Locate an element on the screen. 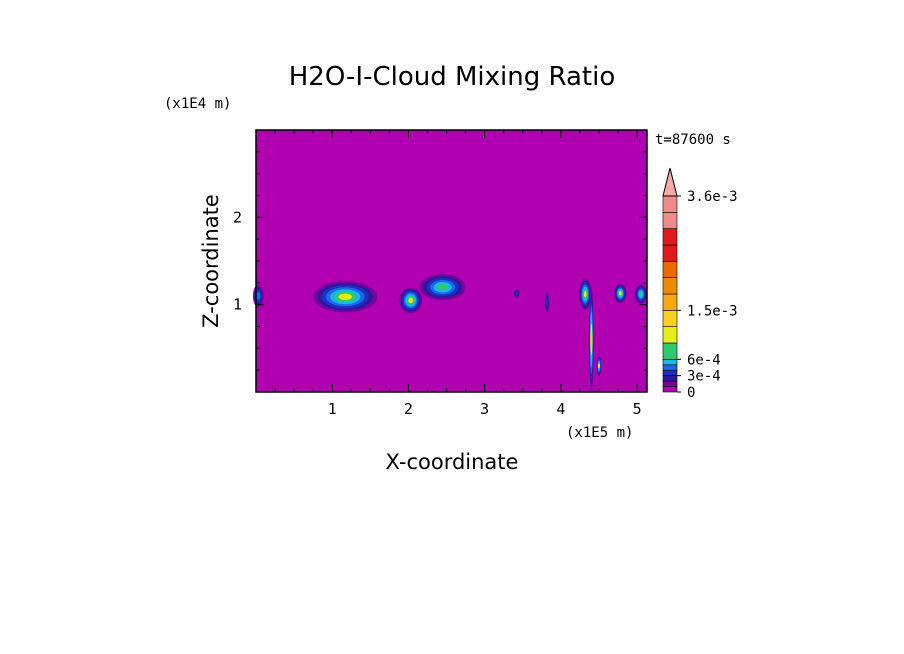  colorbar-tick-label: 0 is located at coordinates (691, 393).